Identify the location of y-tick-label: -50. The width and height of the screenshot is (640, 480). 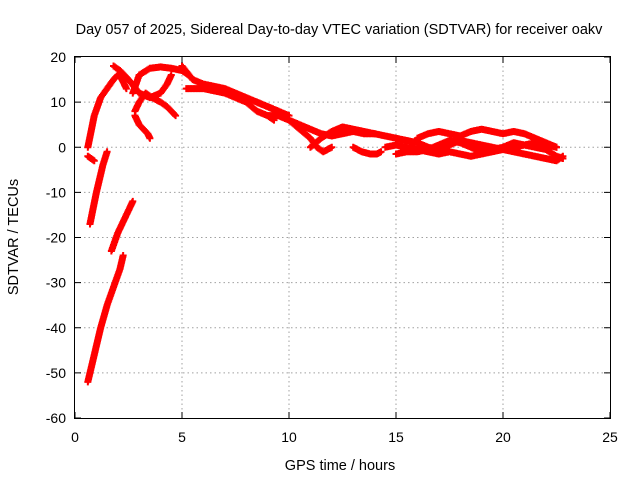
(56, 373).